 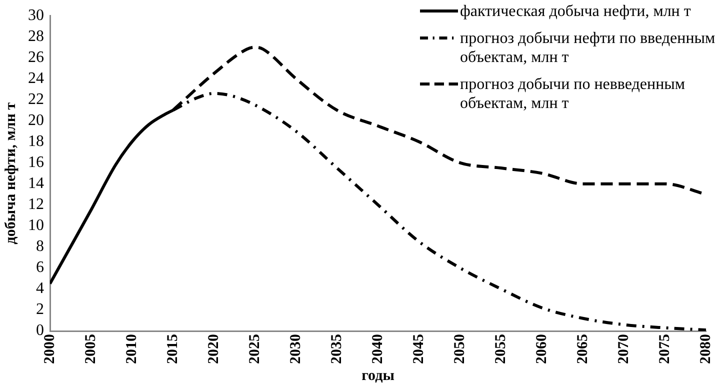 I want to click on y-tick-label: 4, so click(x=40, y=289).